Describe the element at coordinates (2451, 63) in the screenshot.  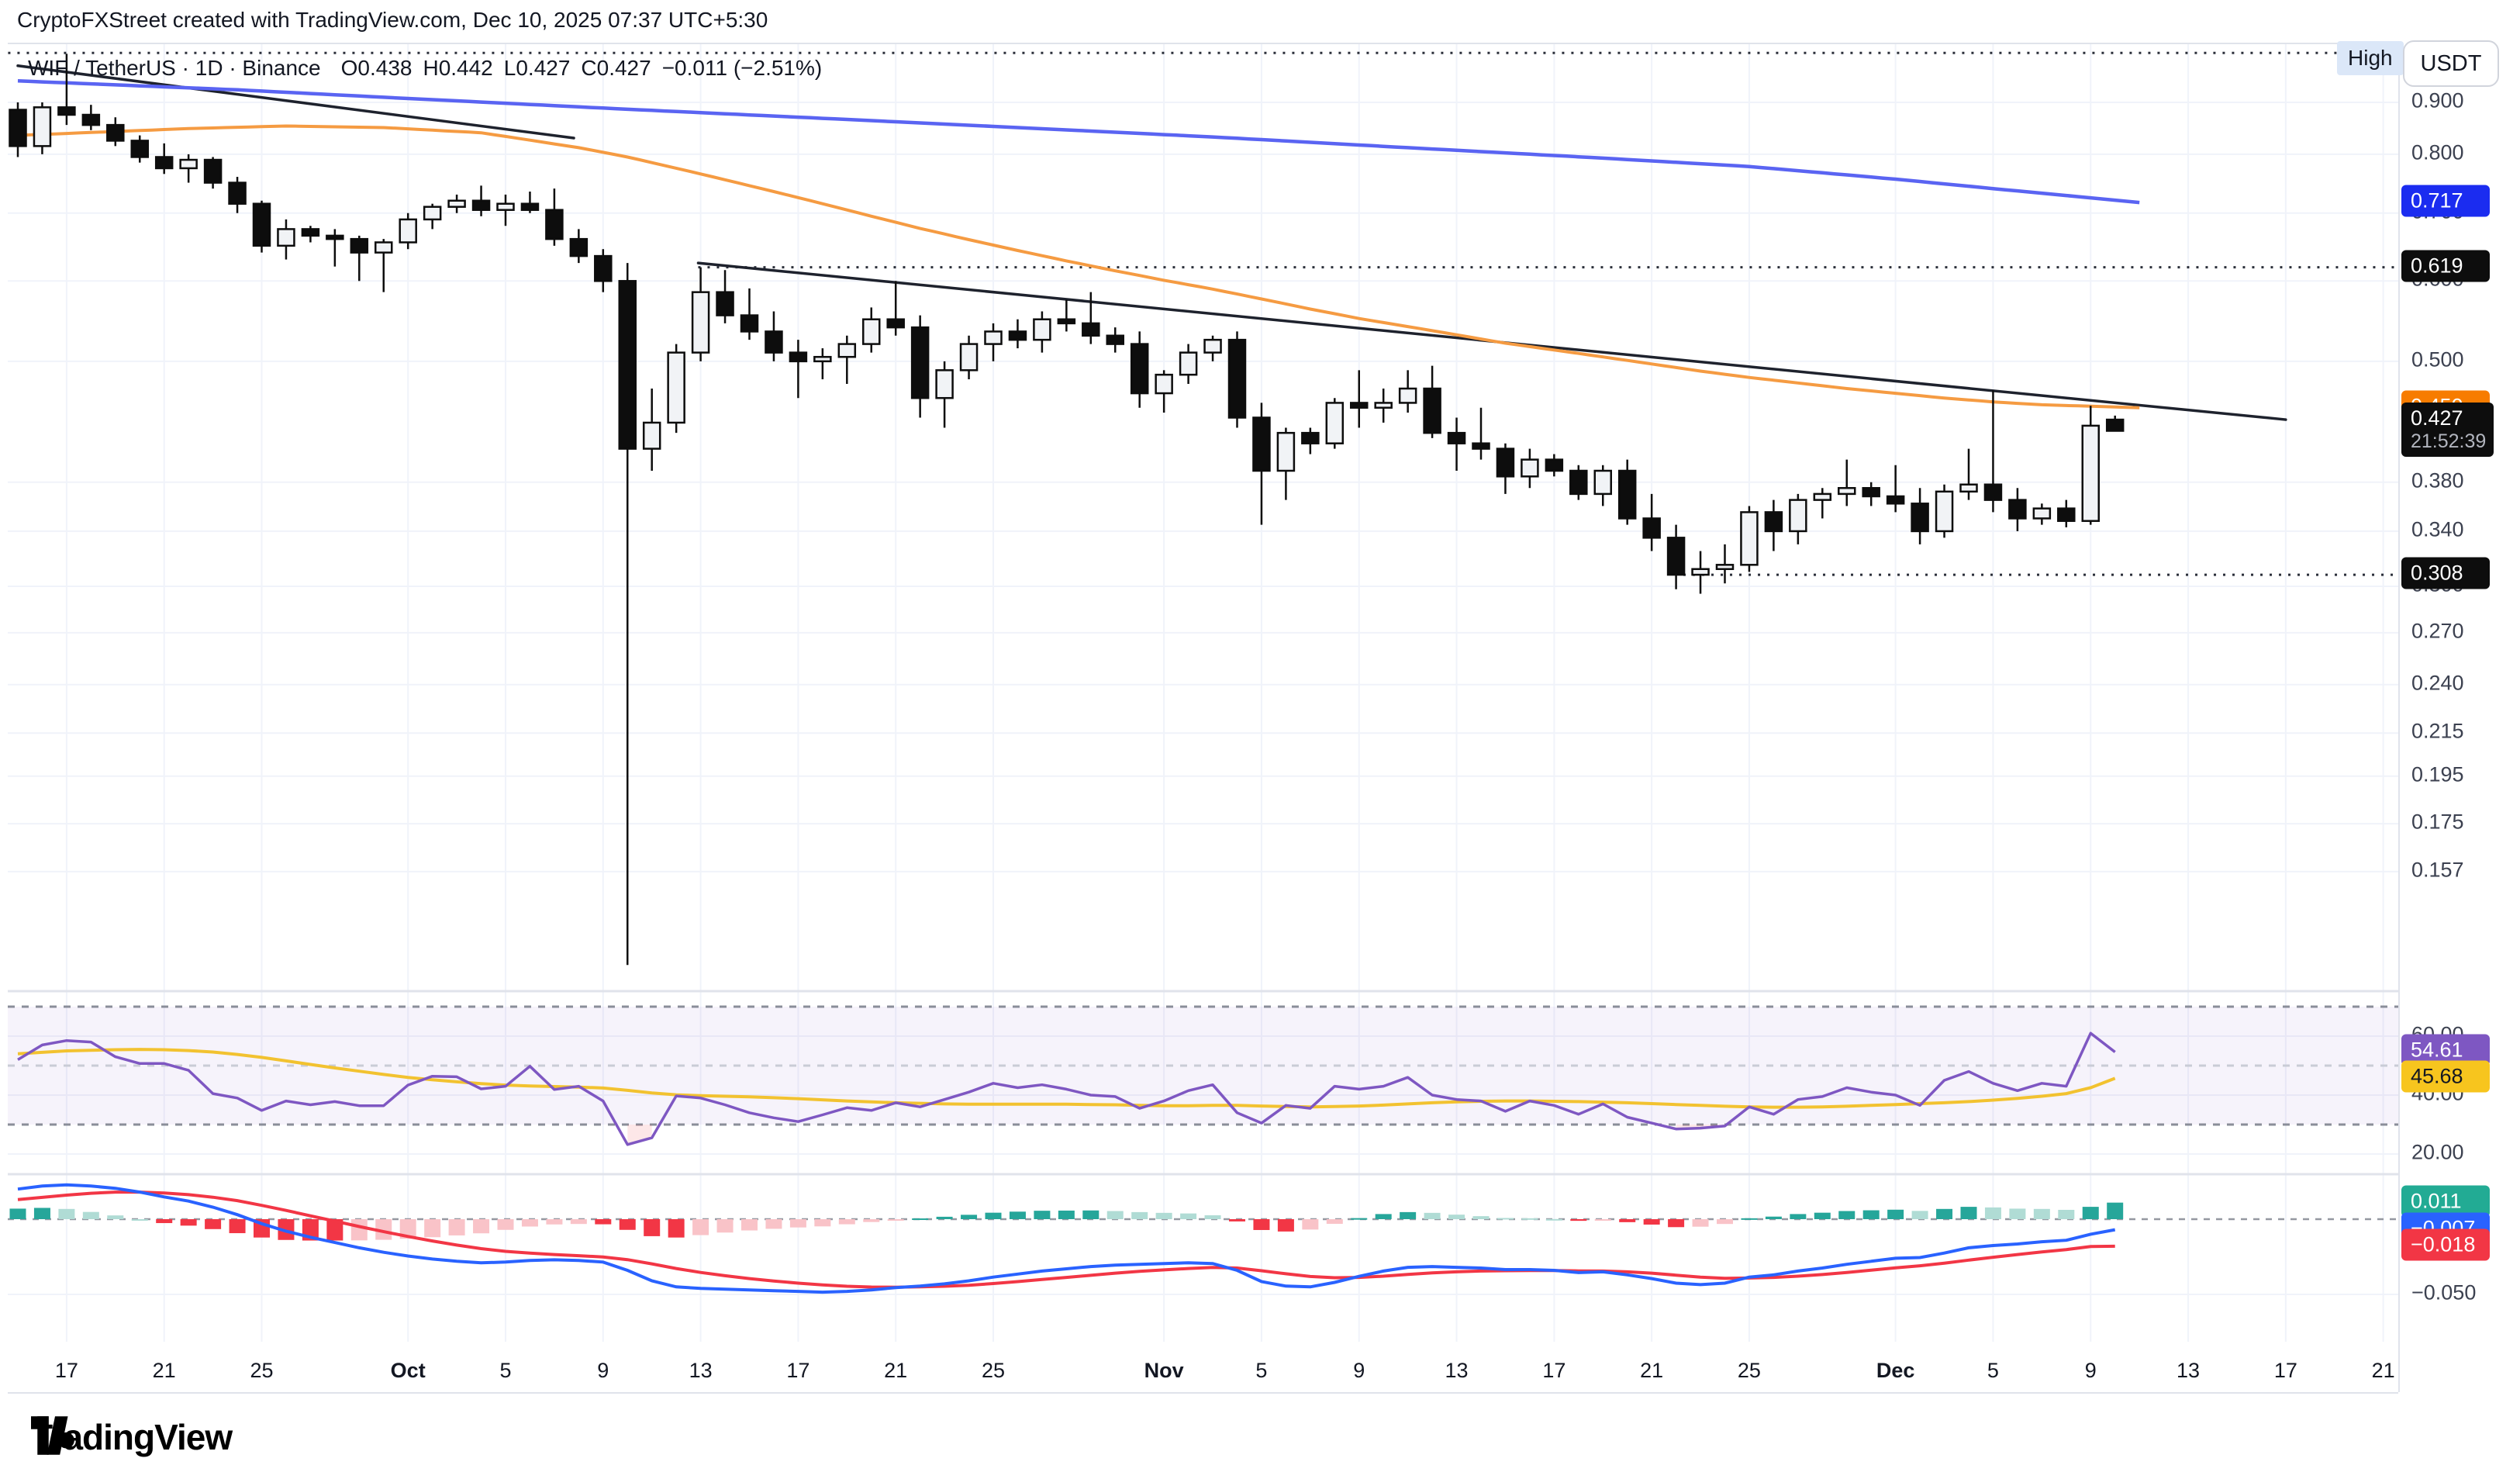
I see `currency-toggle-button: USDT` at that location.